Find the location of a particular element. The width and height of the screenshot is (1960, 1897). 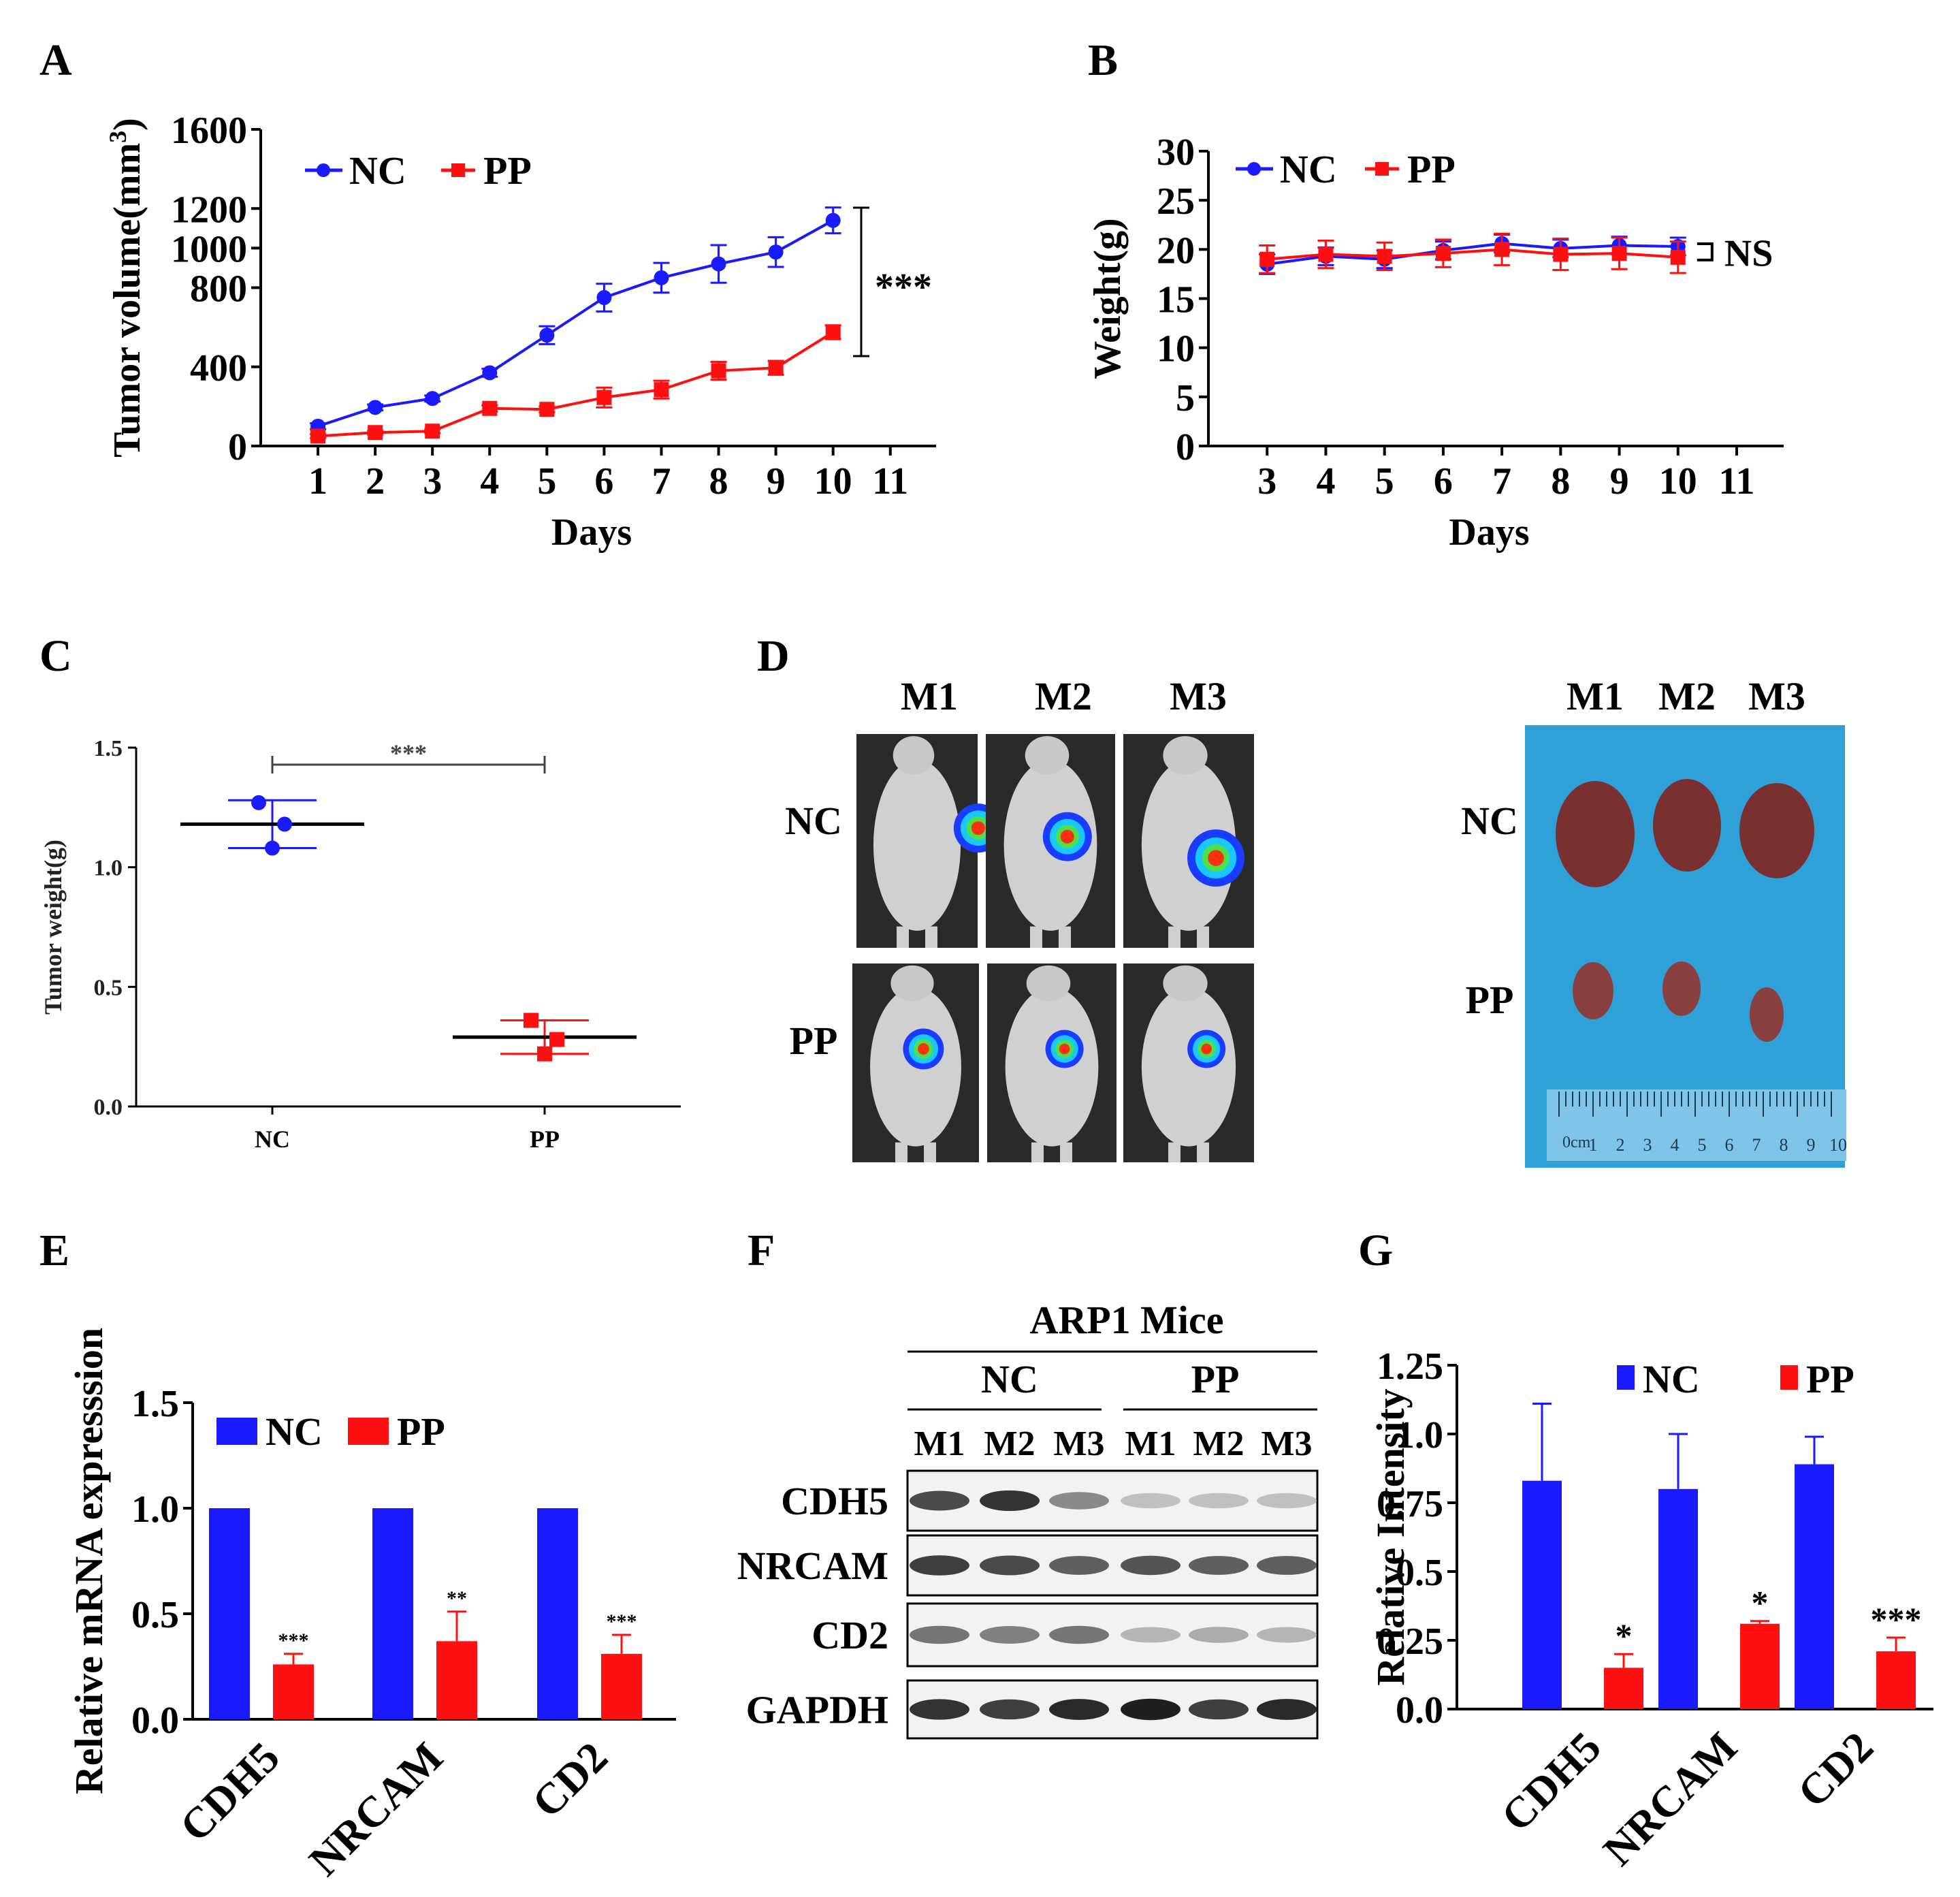

legend-label-nc: NC is located at coordinates (377, 171).